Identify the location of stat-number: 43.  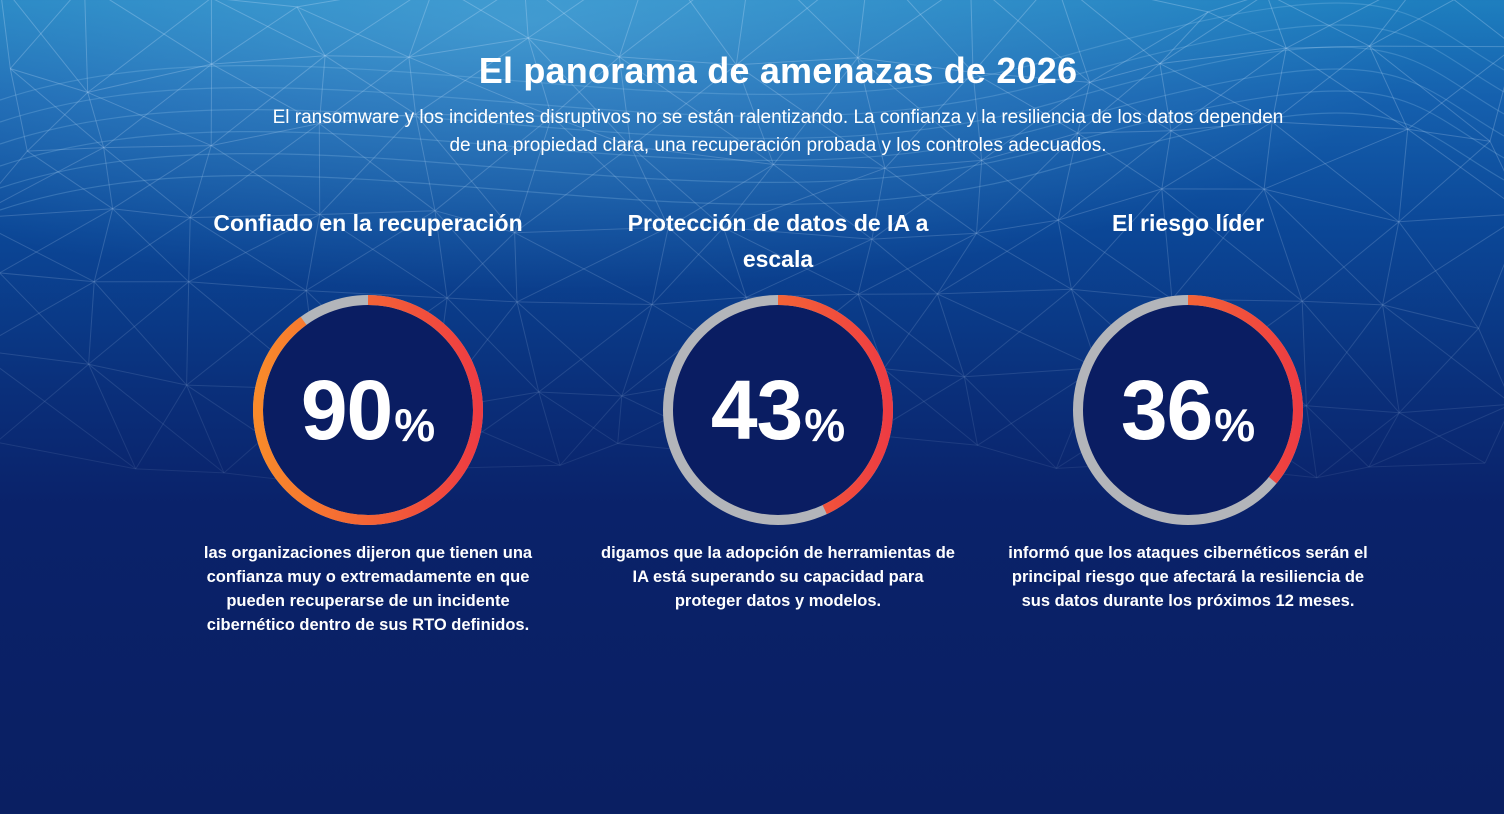
(756, 410).